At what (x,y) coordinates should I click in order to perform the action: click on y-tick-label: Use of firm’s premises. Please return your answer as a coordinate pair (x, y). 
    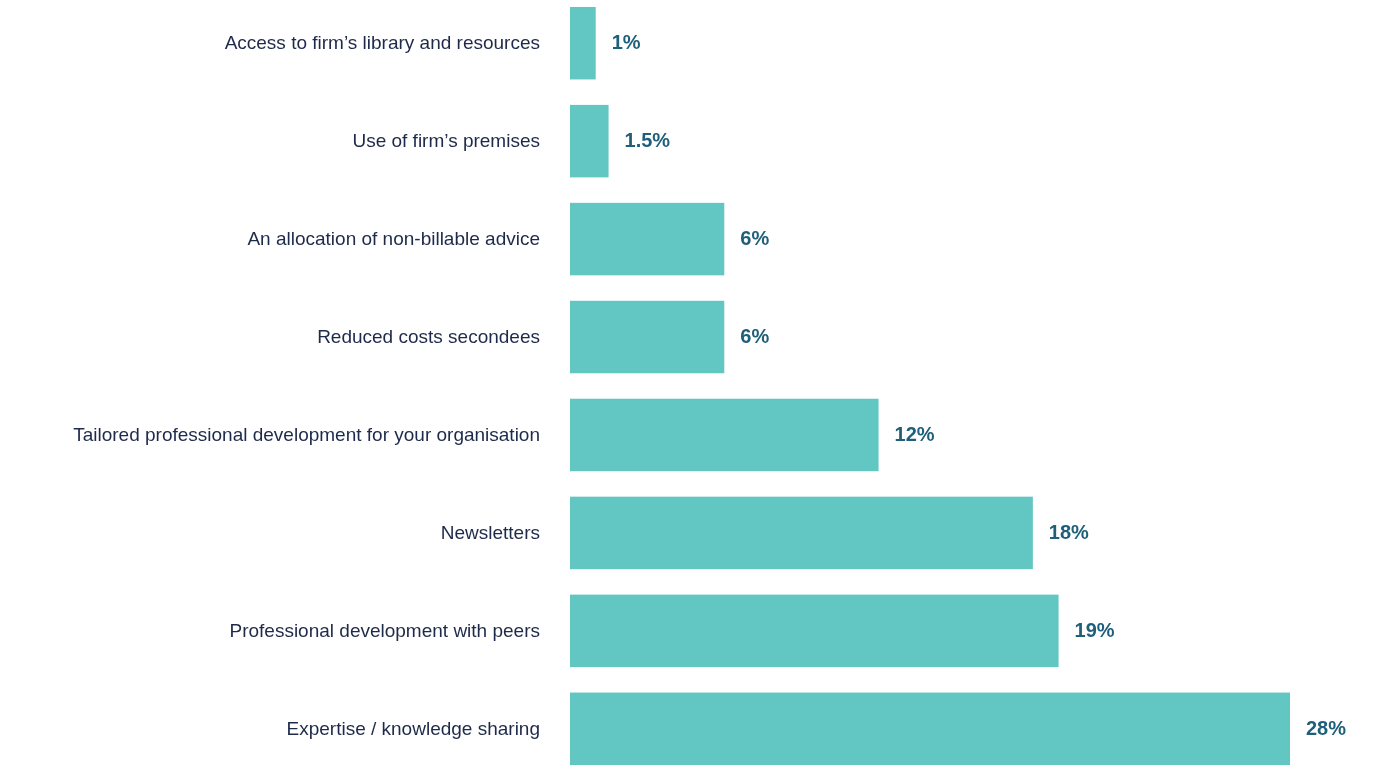
    Looking at the image, I should click on (446, 141).